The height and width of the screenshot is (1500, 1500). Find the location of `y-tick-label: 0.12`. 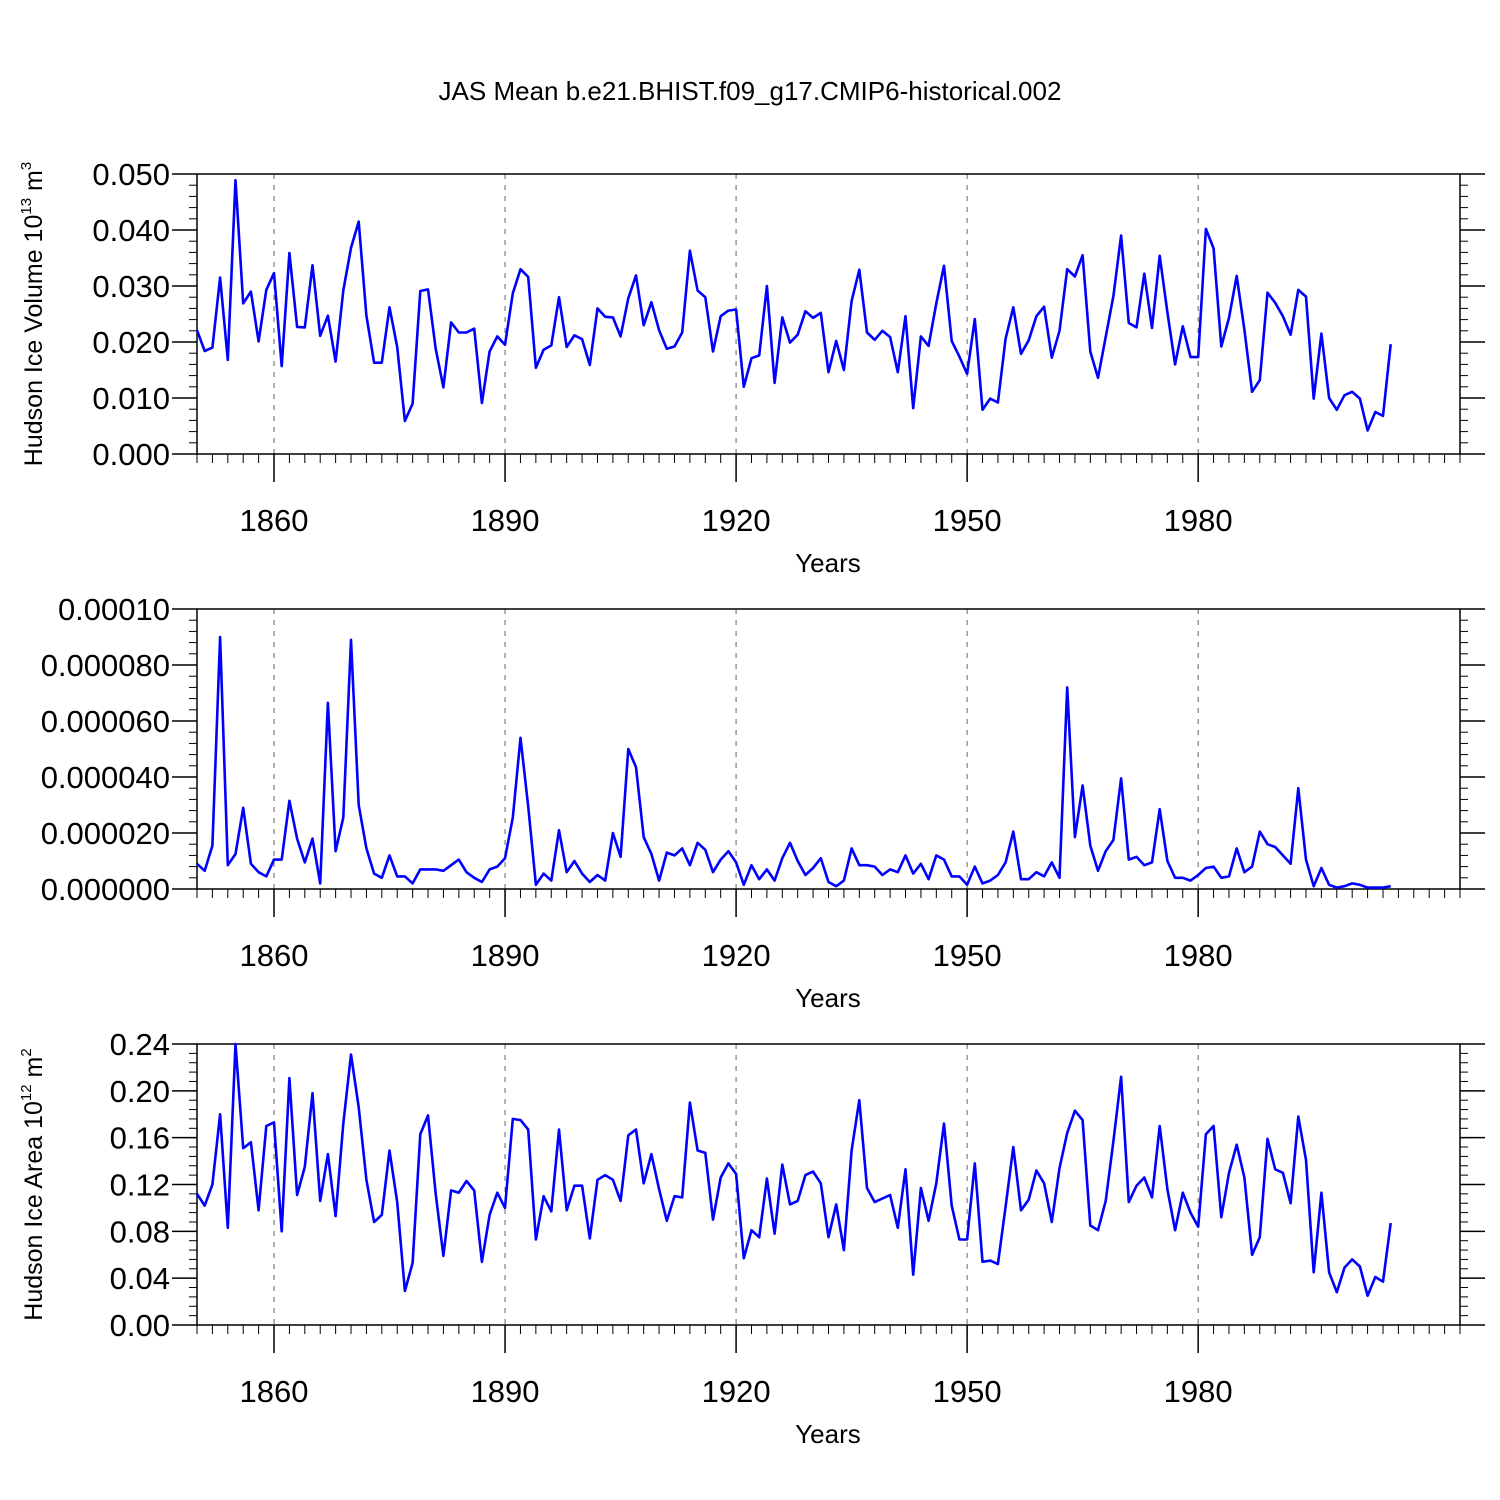

y-tick-label: 0.12 is located at coordinates (140, 1185).